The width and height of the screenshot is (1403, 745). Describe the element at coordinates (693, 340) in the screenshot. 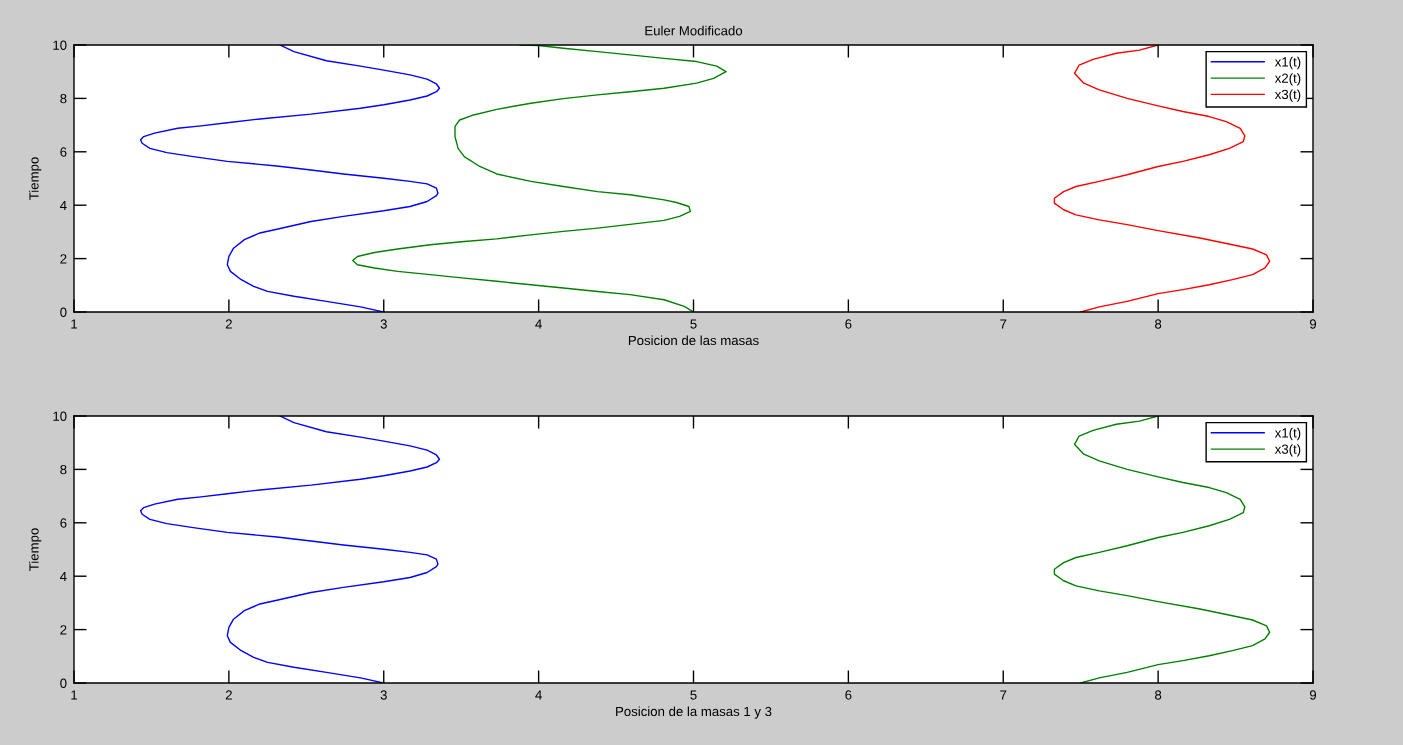

I see `x-axis-title: Posicion de las masas` at that location.